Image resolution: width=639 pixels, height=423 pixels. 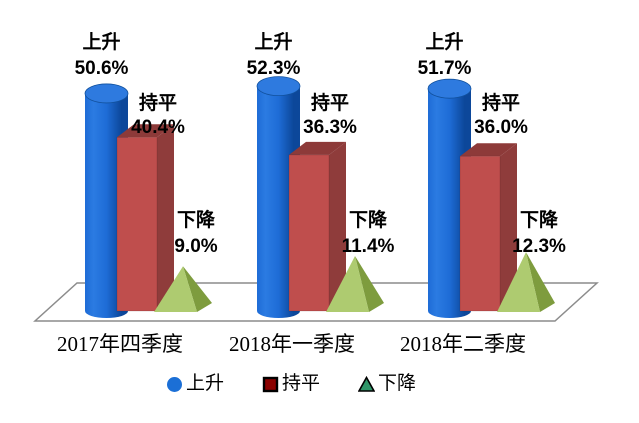 What do you see at coordinates (195, 246) in the screenshot?
I see `value-label-fall: 9.0%` at bounding box center [195, 246].